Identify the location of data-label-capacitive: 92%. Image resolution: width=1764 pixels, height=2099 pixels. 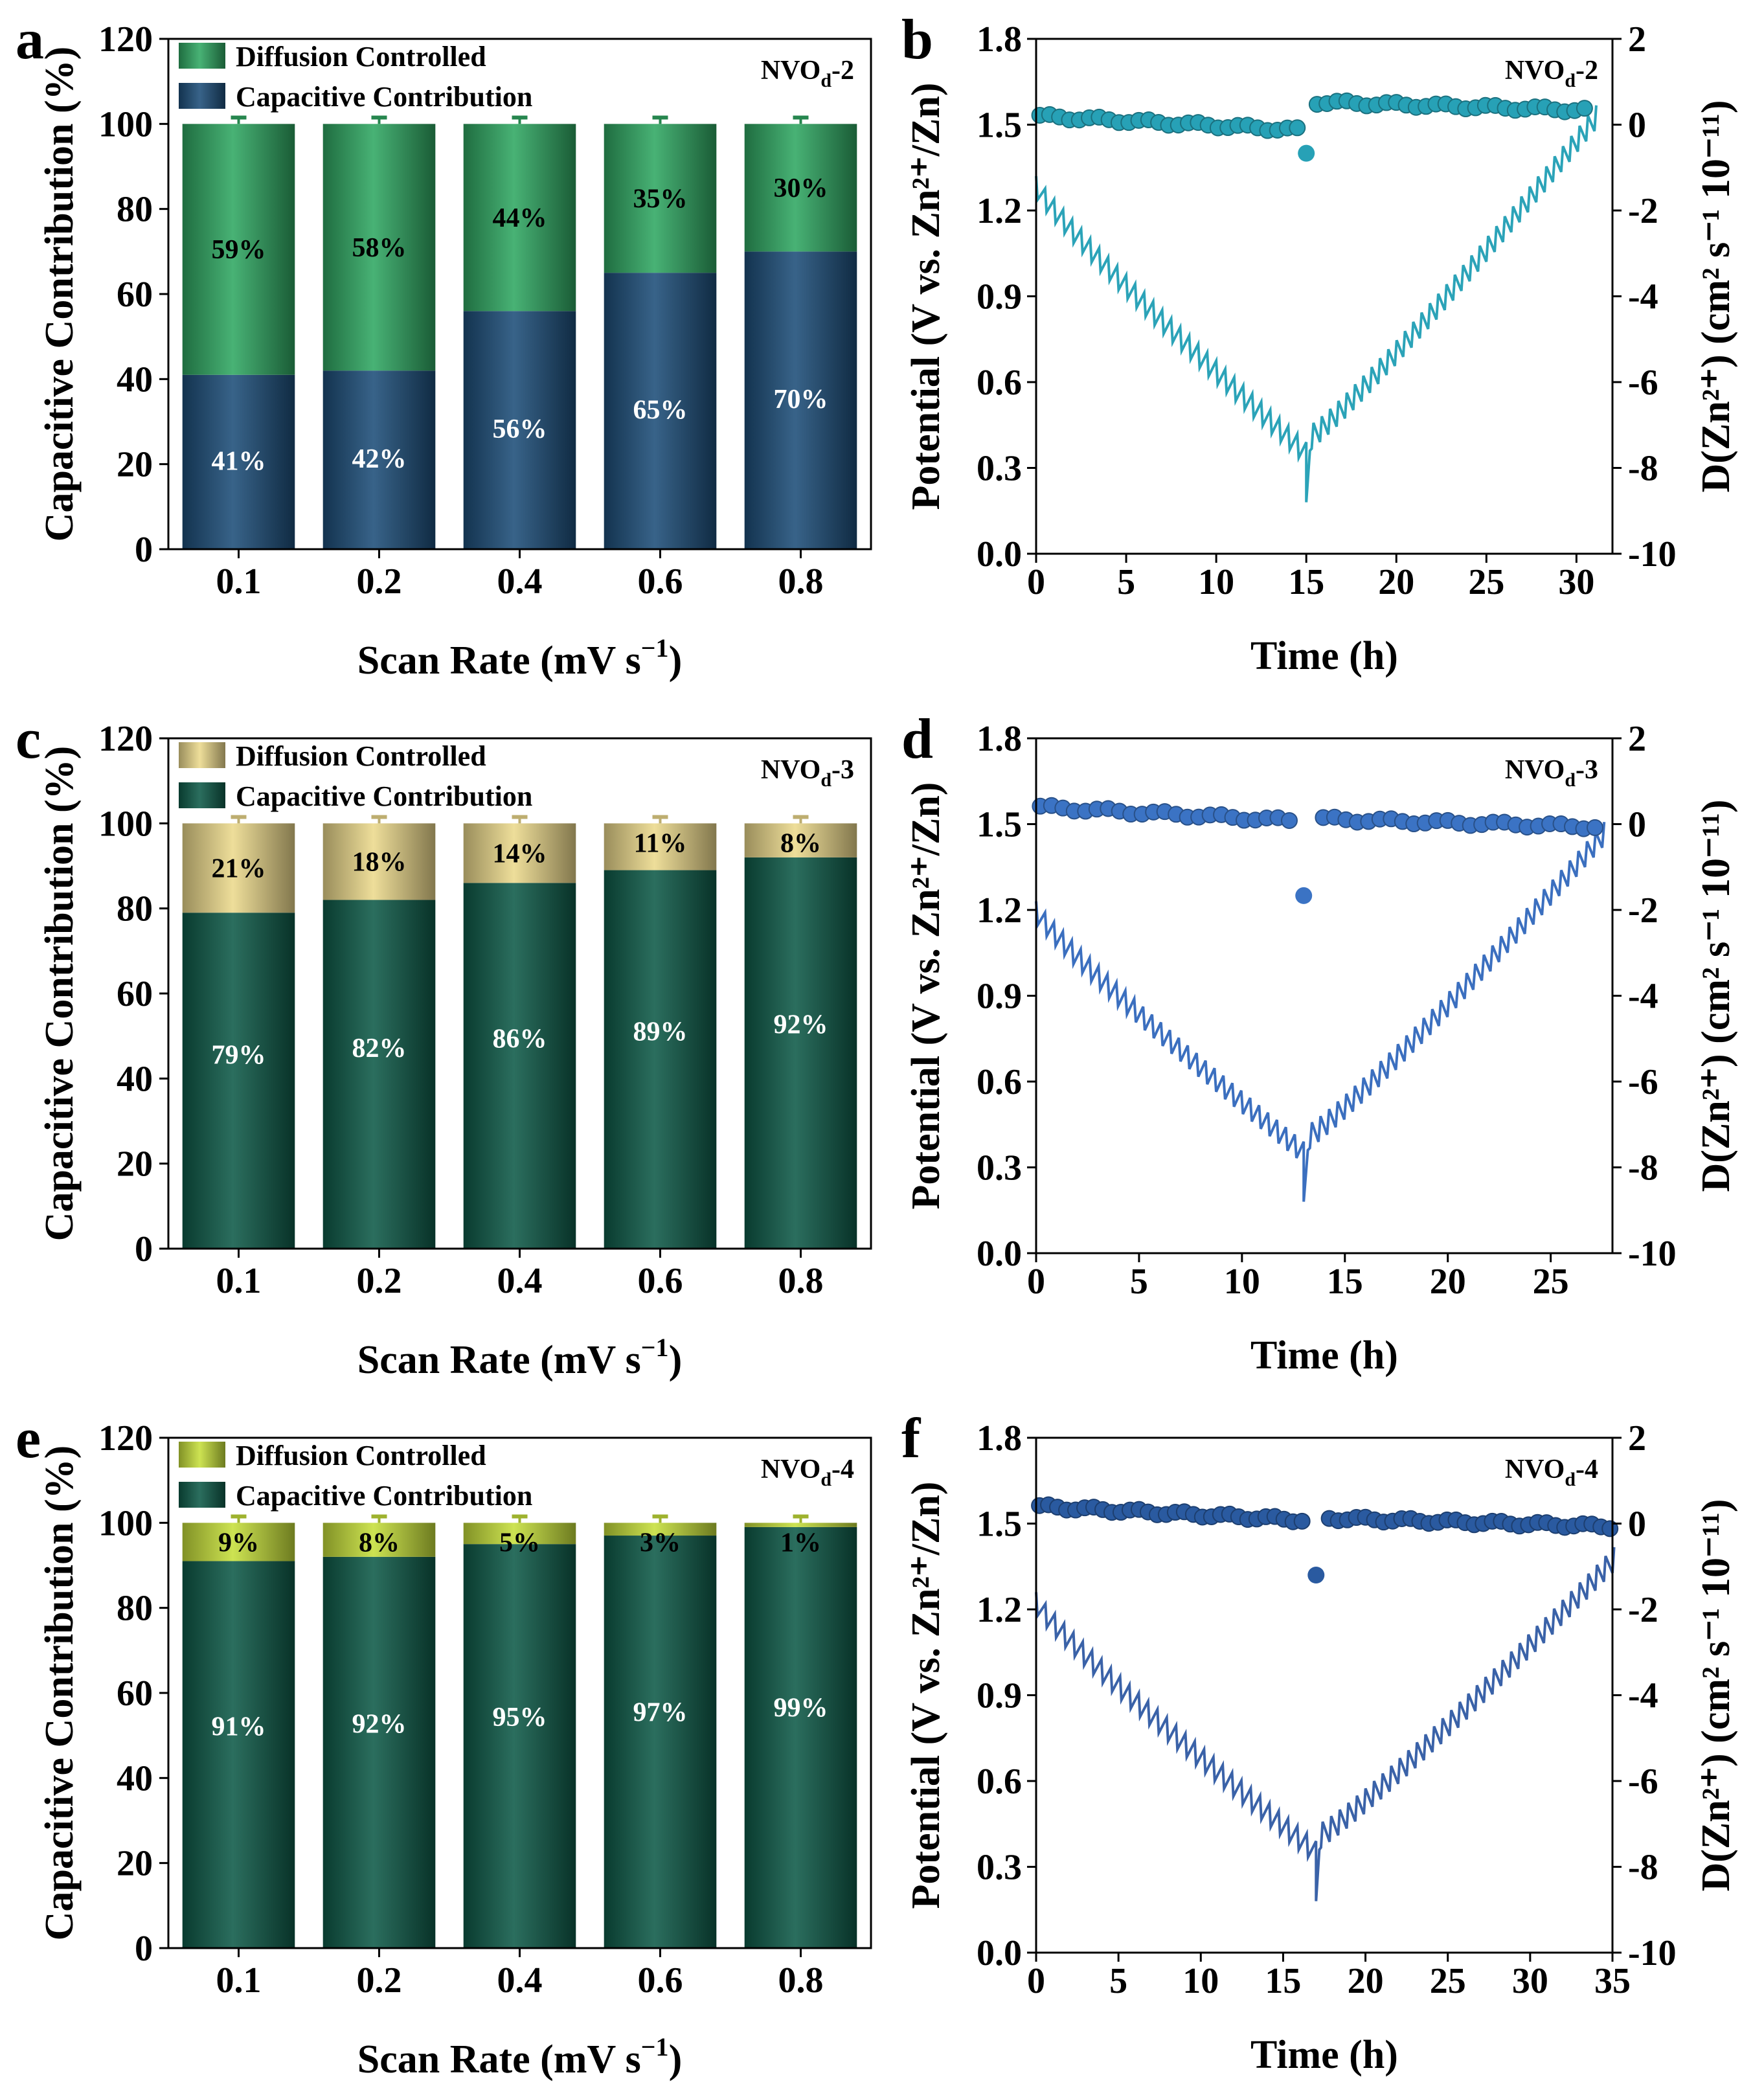
(801, 1025).